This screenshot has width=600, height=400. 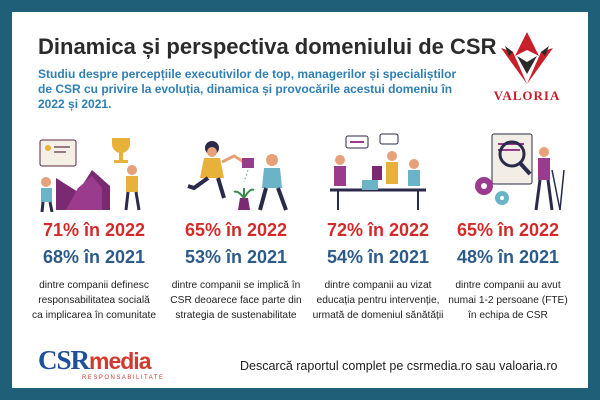 What do you see at coordinates (378, 171) in the screenshot?
I see `team-meeting-icon` at bounding box center [378, 171].